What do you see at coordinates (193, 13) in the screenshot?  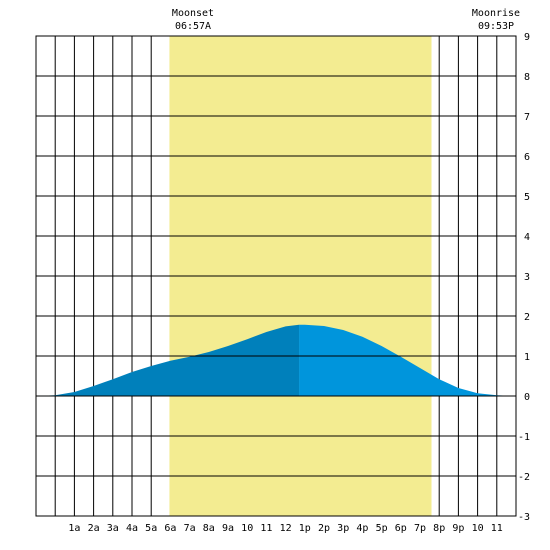 I see `moonset-label: Moonset` at bounding box center [193, 13].